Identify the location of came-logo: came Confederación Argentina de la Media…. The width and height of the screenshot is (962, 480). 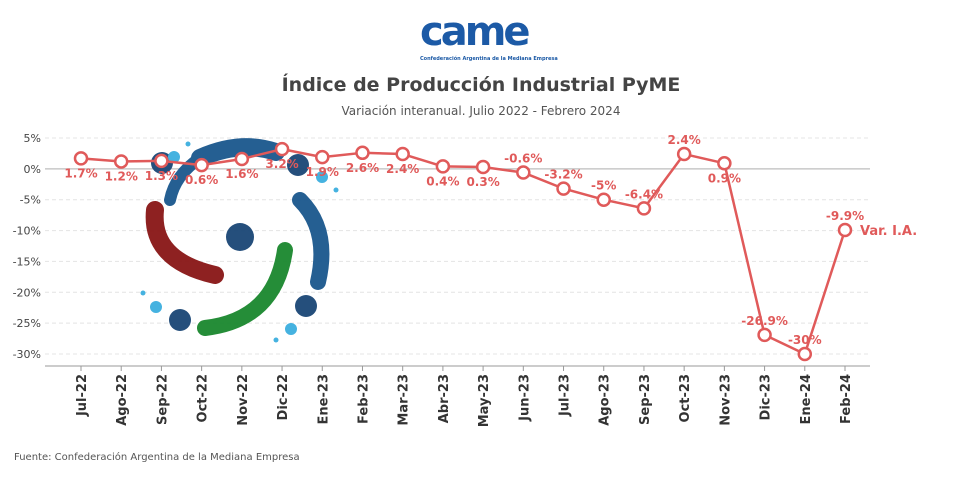
(489, 39).